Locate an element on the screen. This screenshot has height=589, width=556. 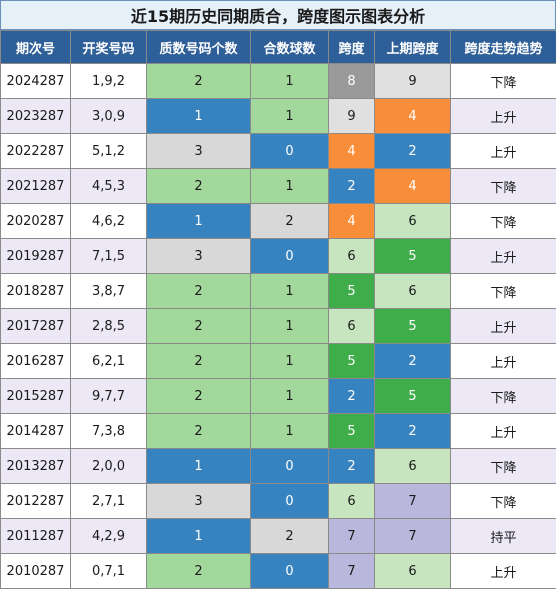
numbers-cell: 4,2,9 is located at coordinates (108, 536).